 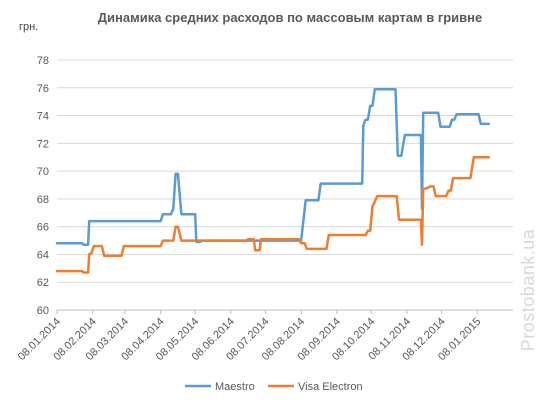 What do you see at coordinates (43, 200) in the screenshot?
I see `y-tick-label: 68` at bounding box center [43, 200].